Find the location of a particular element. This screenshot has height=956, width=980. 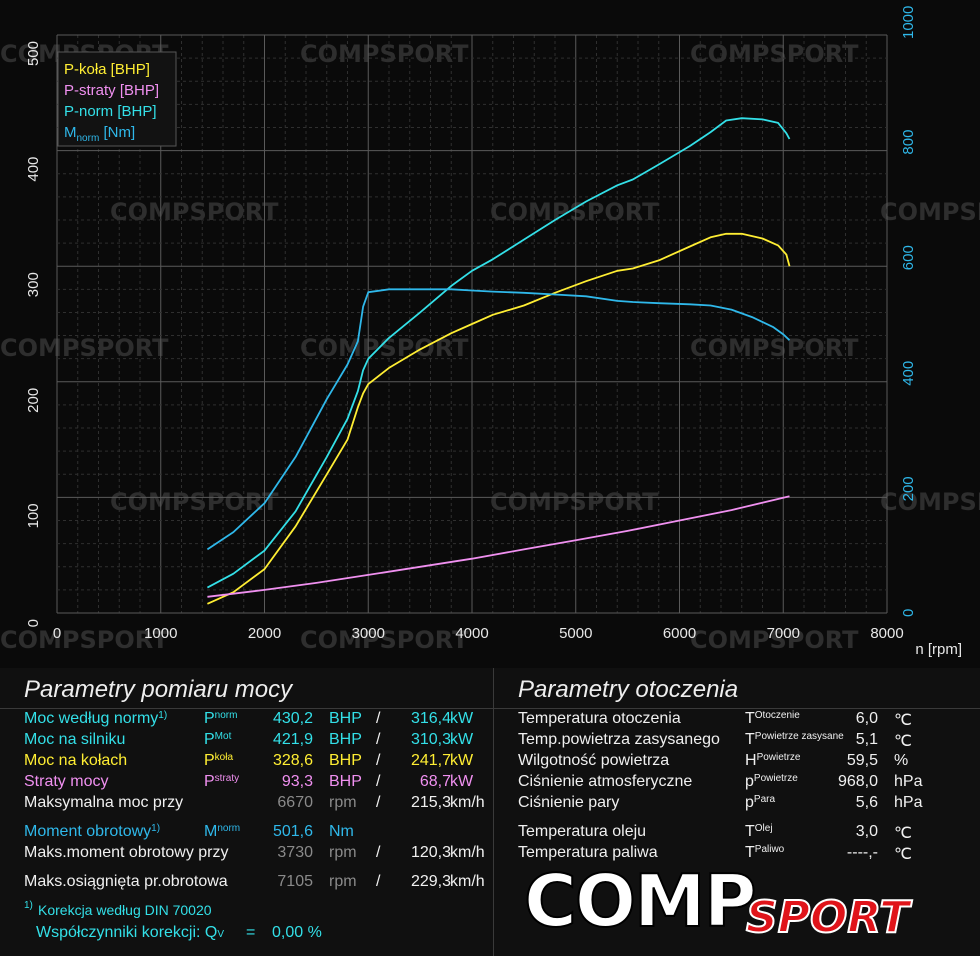

ambient-label: Ciśnienie atmosferyczne is located at coordinates (605, 781).